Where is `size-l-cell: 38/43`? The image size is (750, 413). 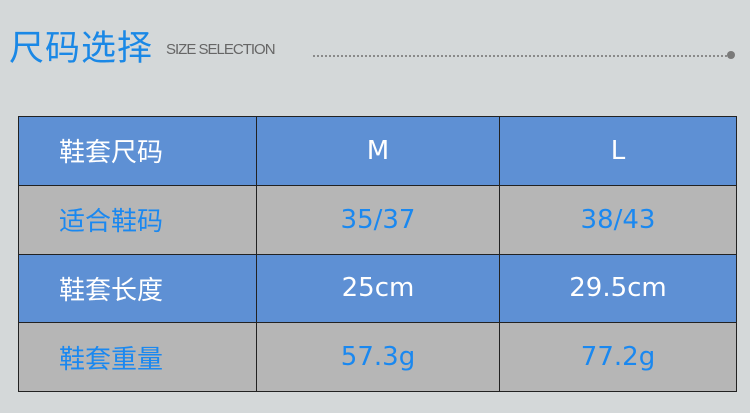
size-l-cell: 38/43 is located at coordinates (618, 219).